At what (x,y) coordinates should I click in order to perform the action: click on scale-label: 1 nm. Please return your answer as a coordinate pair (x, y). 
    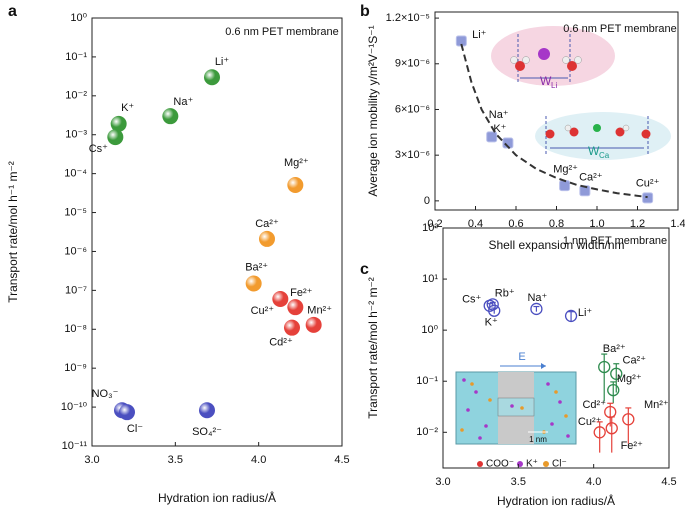
    Looking at the image, I should click on (538, 439).